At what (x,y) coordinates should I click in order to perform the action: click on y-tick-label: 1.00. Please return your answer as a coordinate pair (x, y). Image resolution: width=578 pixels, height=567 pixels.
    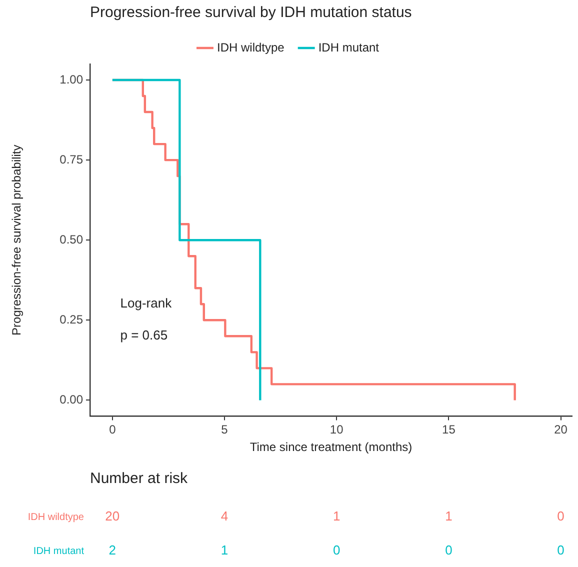
    Looking at the image, I should click on (72, 79).